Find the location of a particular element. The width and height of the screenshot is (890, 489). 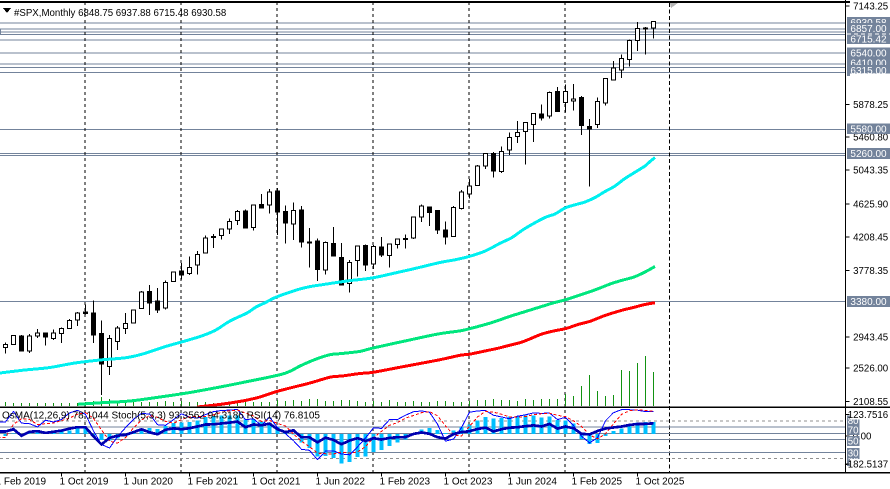

svg-text: 80 is located at coordinates (853, 421).